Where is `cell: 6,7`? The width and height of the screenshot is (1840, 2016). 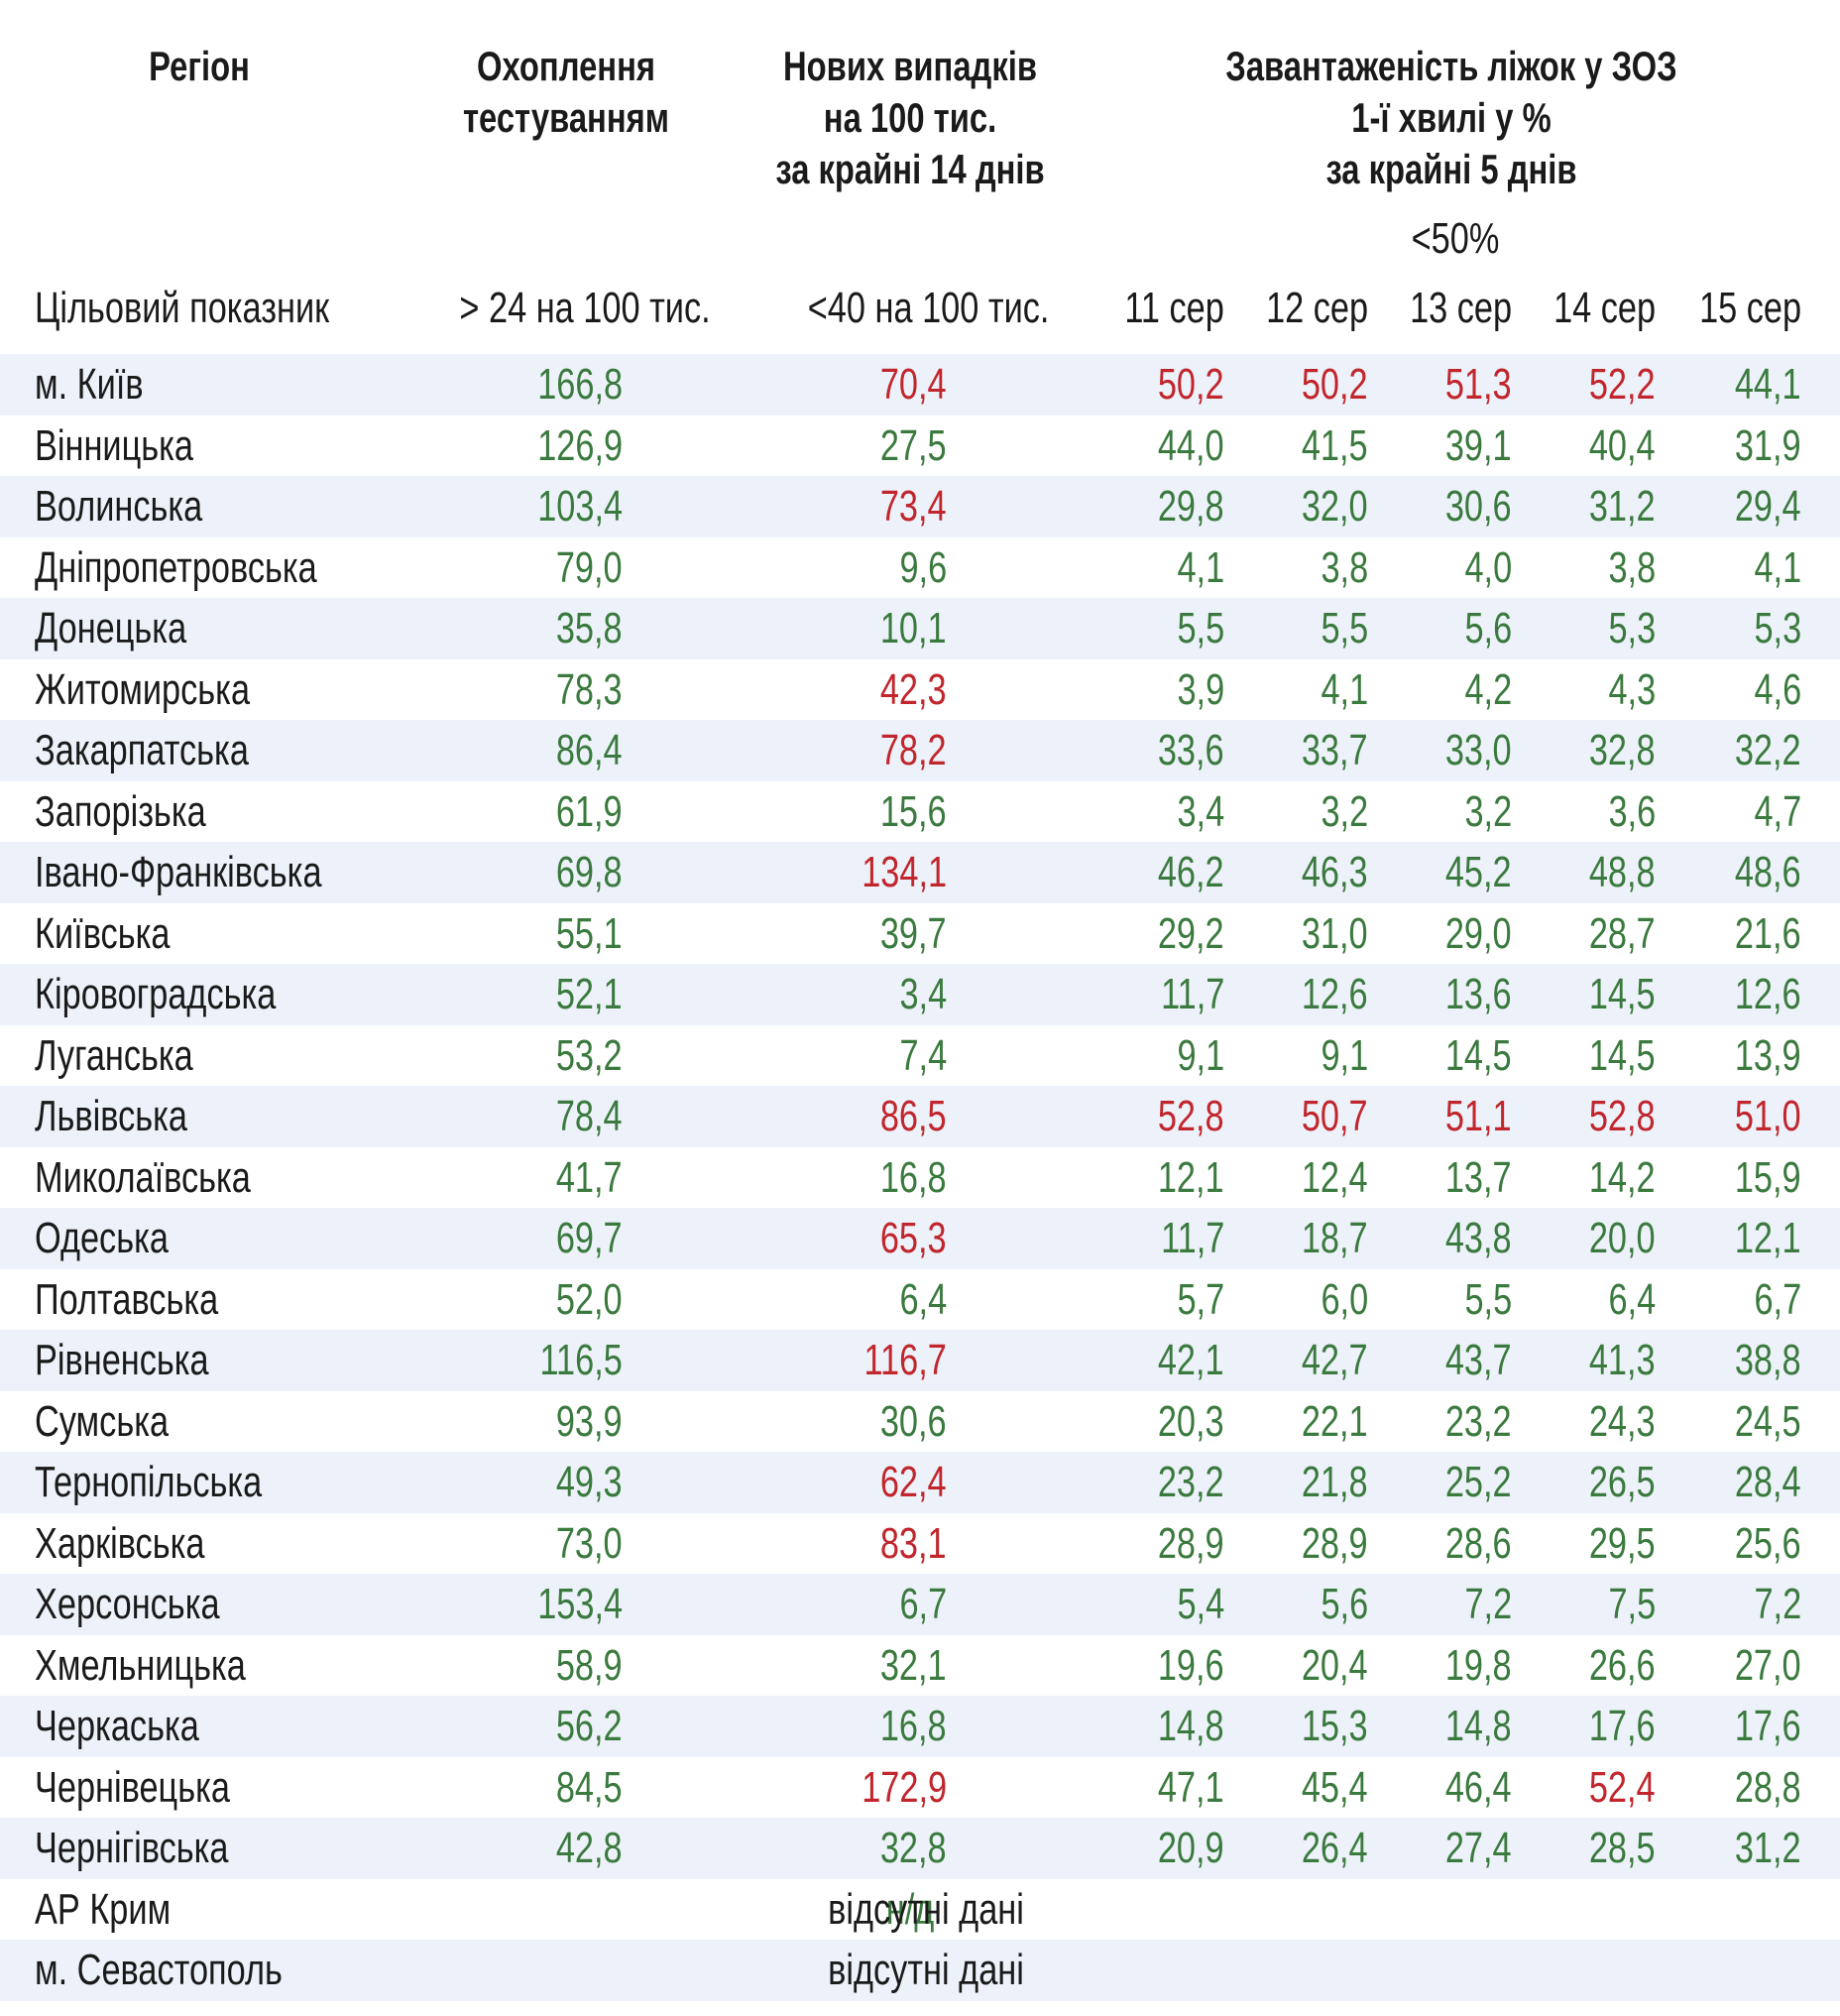 cell: 6,7 is located at coordinates (923, 1604).